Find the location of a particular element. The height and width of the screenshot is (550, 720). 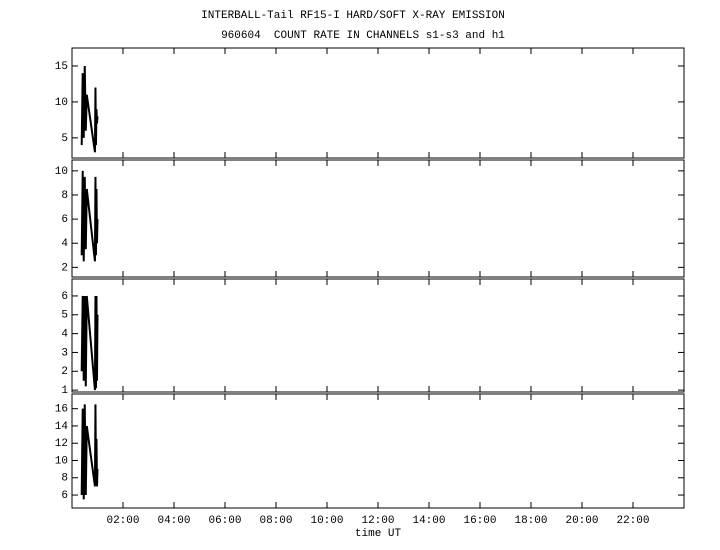

x-tick-label: 14:00 is located at coordinates (428, 521).